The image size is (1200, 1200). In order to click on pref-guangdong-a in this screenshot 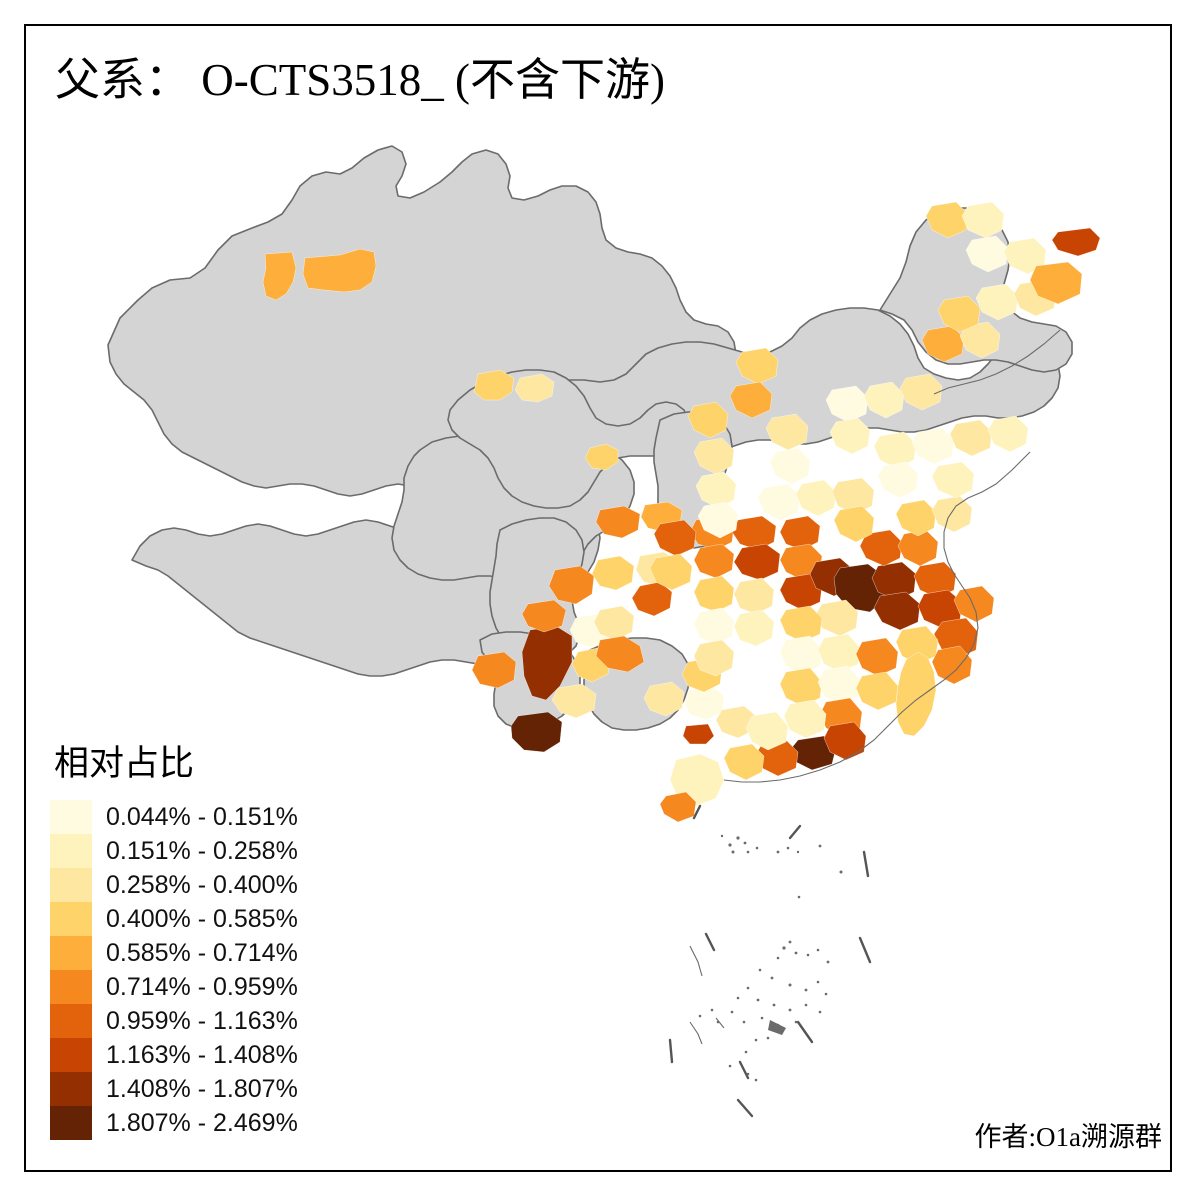, I will do `click(845, 741)`.